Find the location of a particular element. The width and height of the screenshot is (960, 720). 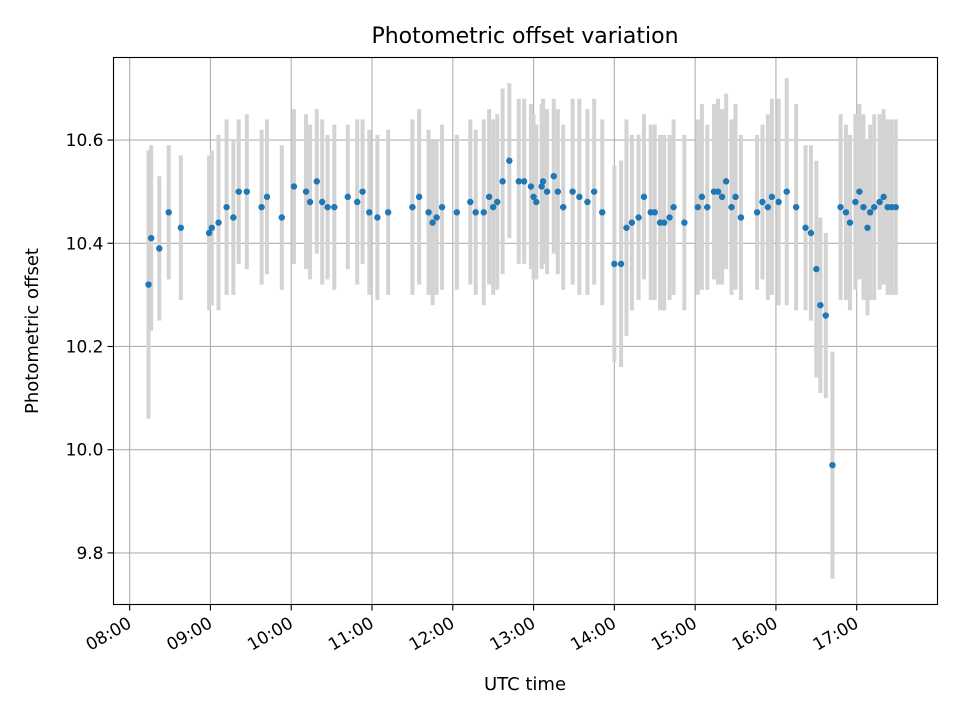

y-axis-label: Photometric offset is located at coordinates (32, 331).